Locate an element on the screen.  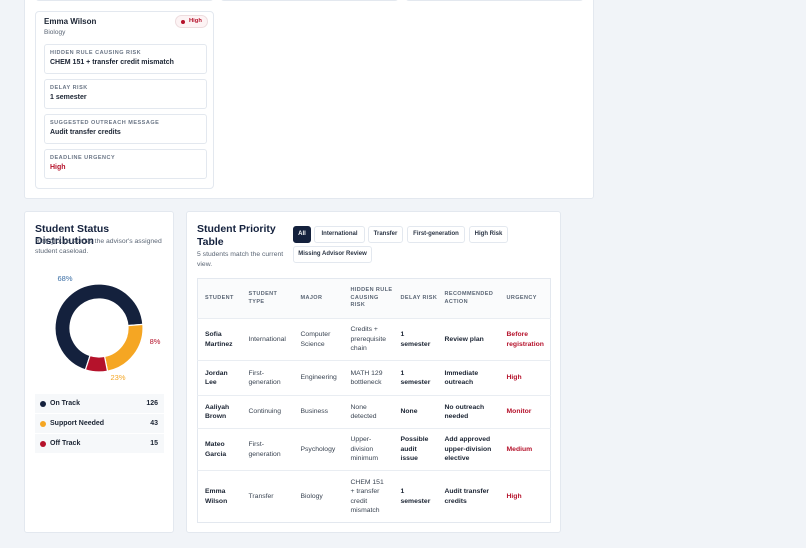
student-major: Biology is located at coordinates (55, 32).